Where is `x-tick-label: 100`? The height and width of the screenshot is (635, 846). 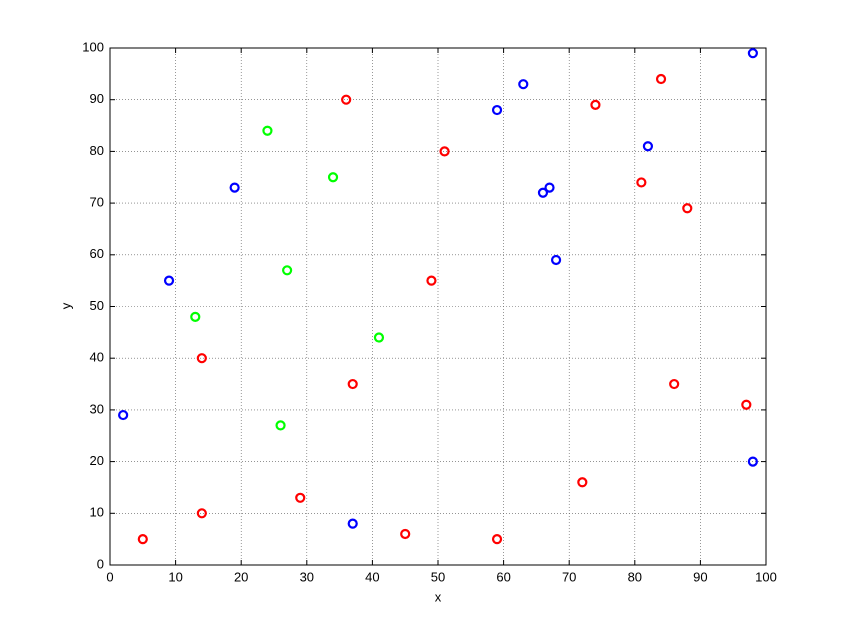 x-tick-label: 100 is located at coordinates (766, 576).